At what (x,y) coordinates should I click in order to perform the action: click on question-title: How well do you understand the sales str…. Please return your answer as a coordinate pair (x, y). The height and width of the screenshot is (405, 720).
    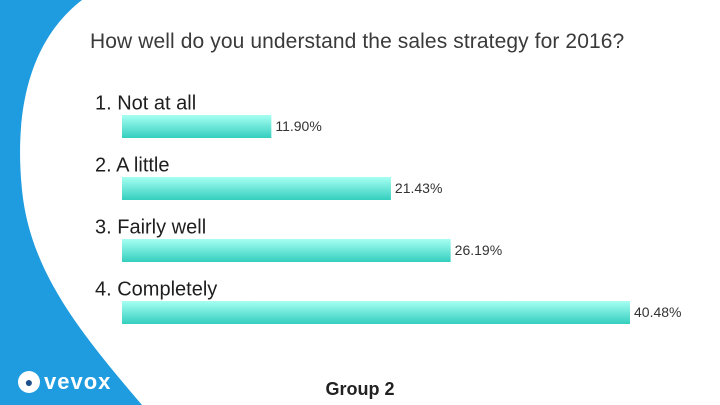
    Looking at the image, I should click on (357, 41).